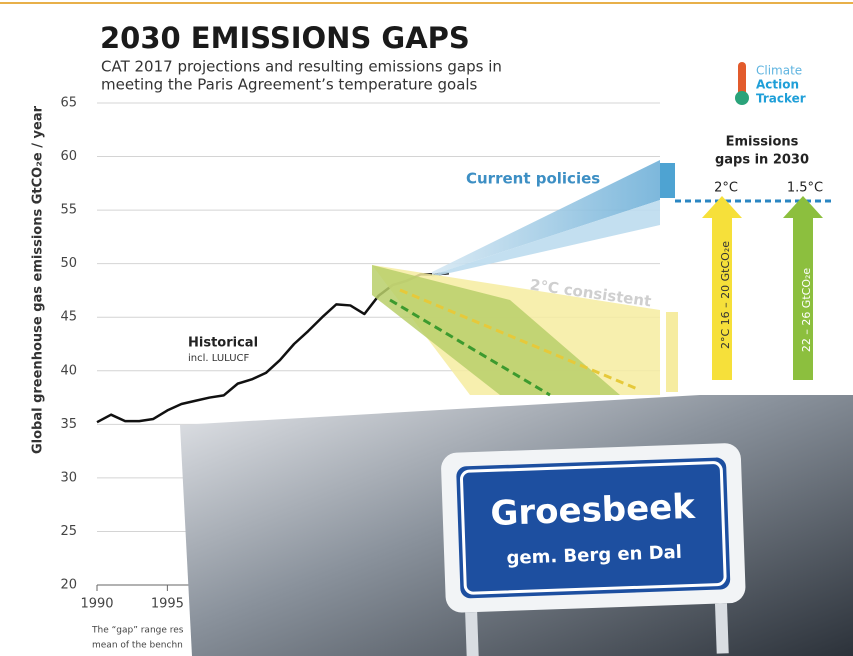  What do you see at coordinates (667, 180) in the screenshot?
I see `current-policies-bar` at bounding box center [667, 180].